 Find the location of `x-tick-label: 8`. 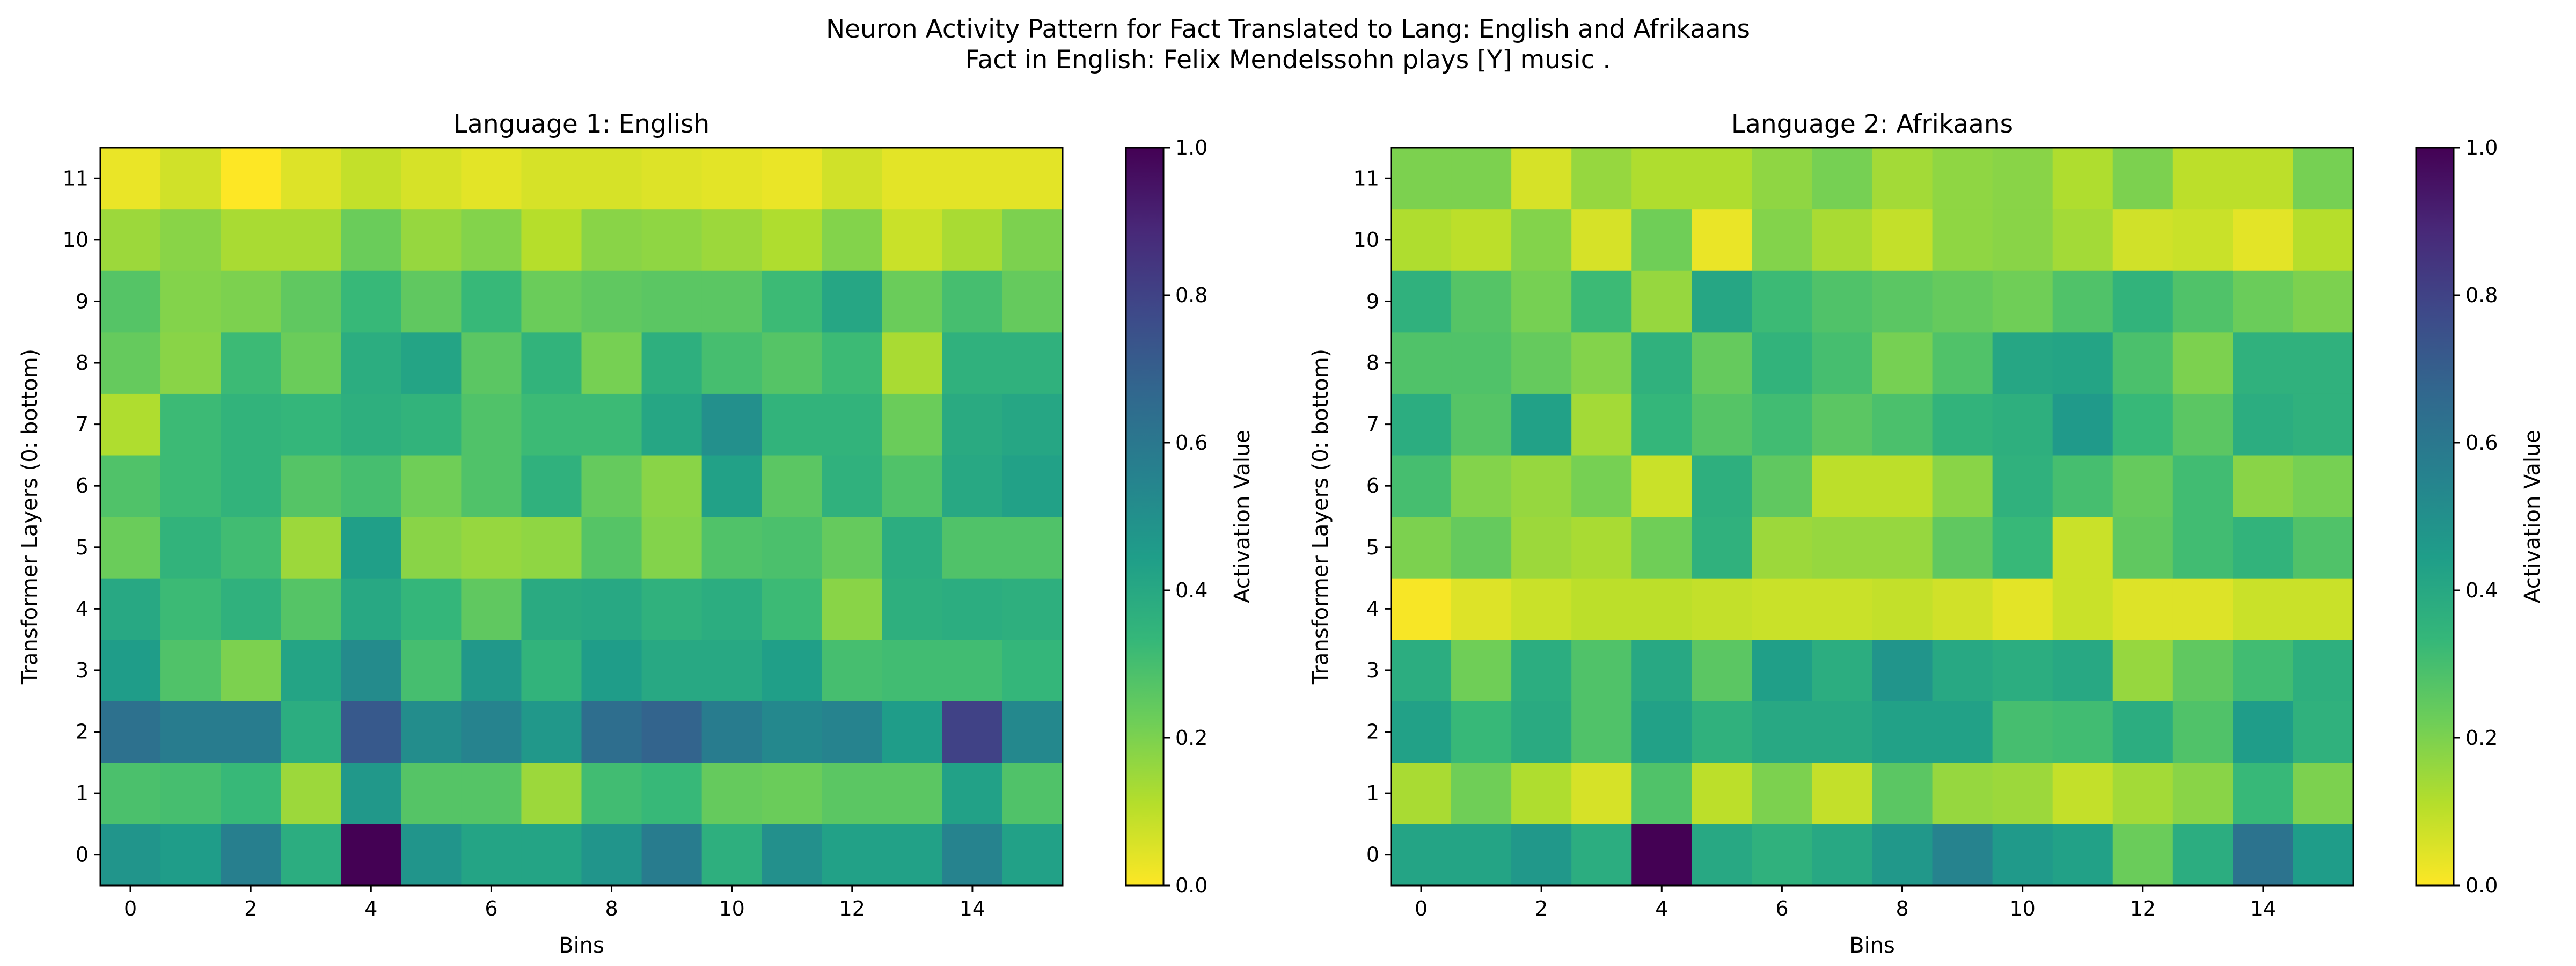

x-tick-label: 8 is located at coordinates (611, 908).